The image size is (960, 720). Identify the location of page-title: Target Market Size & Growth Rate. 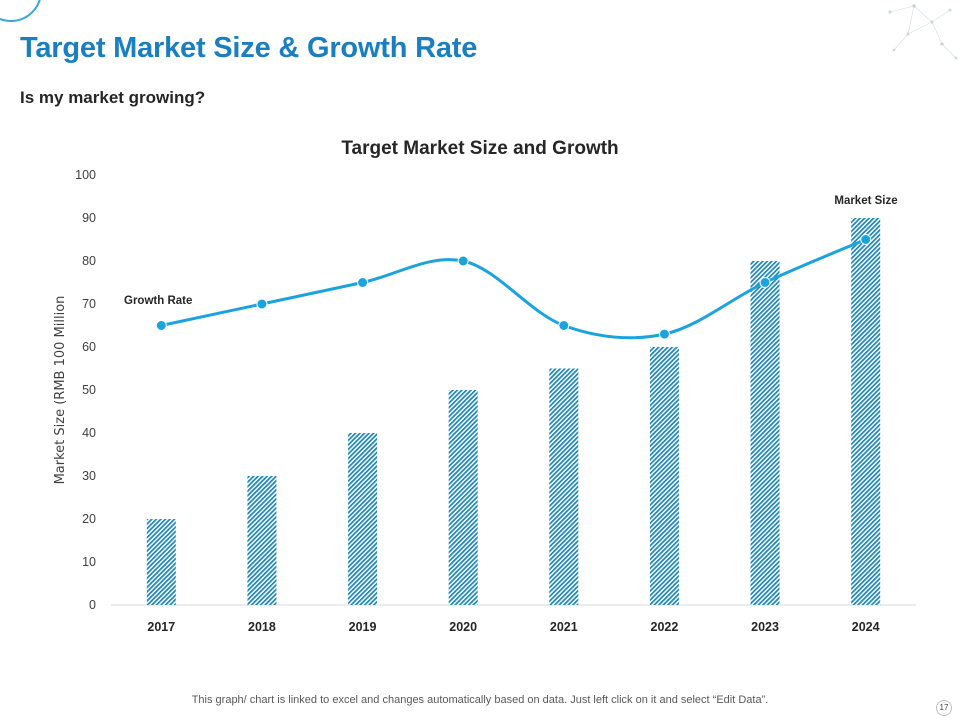
(249, 48).